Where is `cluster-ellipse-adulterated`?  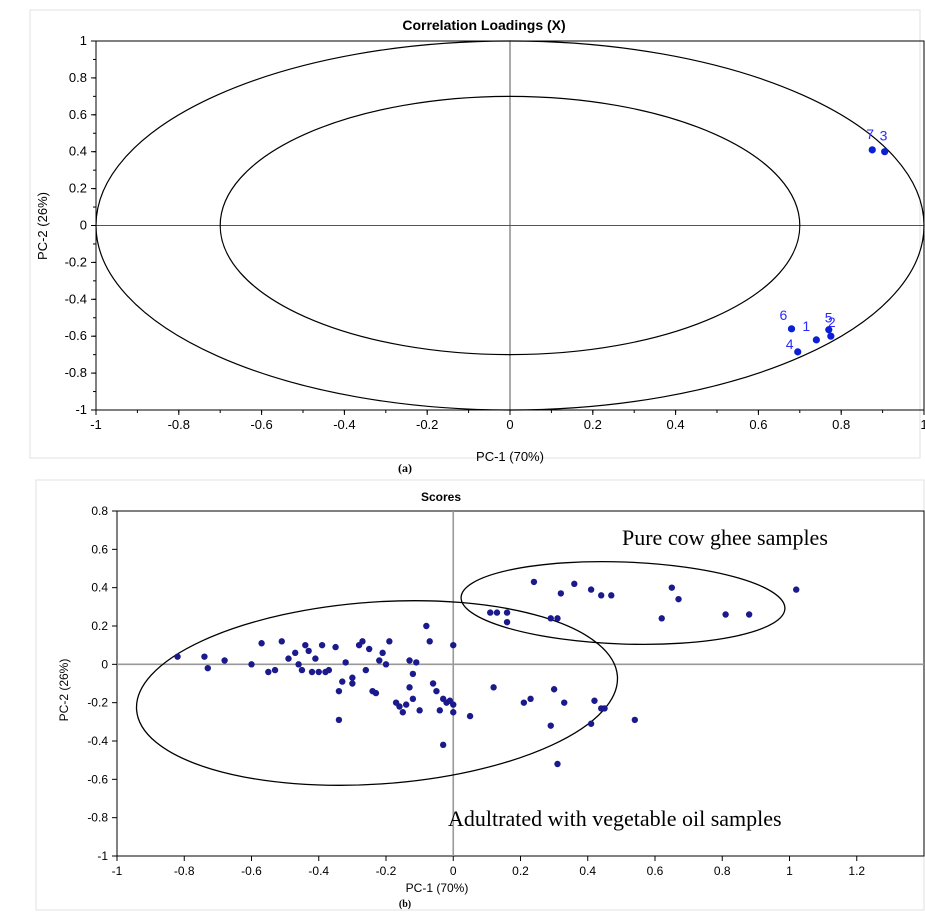
cluster-ellipse-adulterated is located at coordinates (377, 693).